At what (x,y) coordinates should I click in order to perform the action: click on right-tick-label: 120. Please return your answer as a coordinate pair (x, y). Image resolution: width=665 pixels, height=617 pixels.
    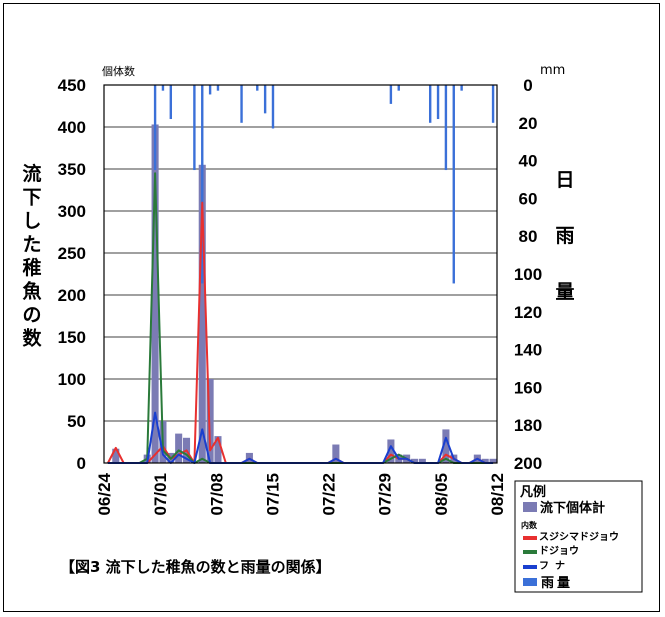
    Looking at the image, I should click on (528, 312).